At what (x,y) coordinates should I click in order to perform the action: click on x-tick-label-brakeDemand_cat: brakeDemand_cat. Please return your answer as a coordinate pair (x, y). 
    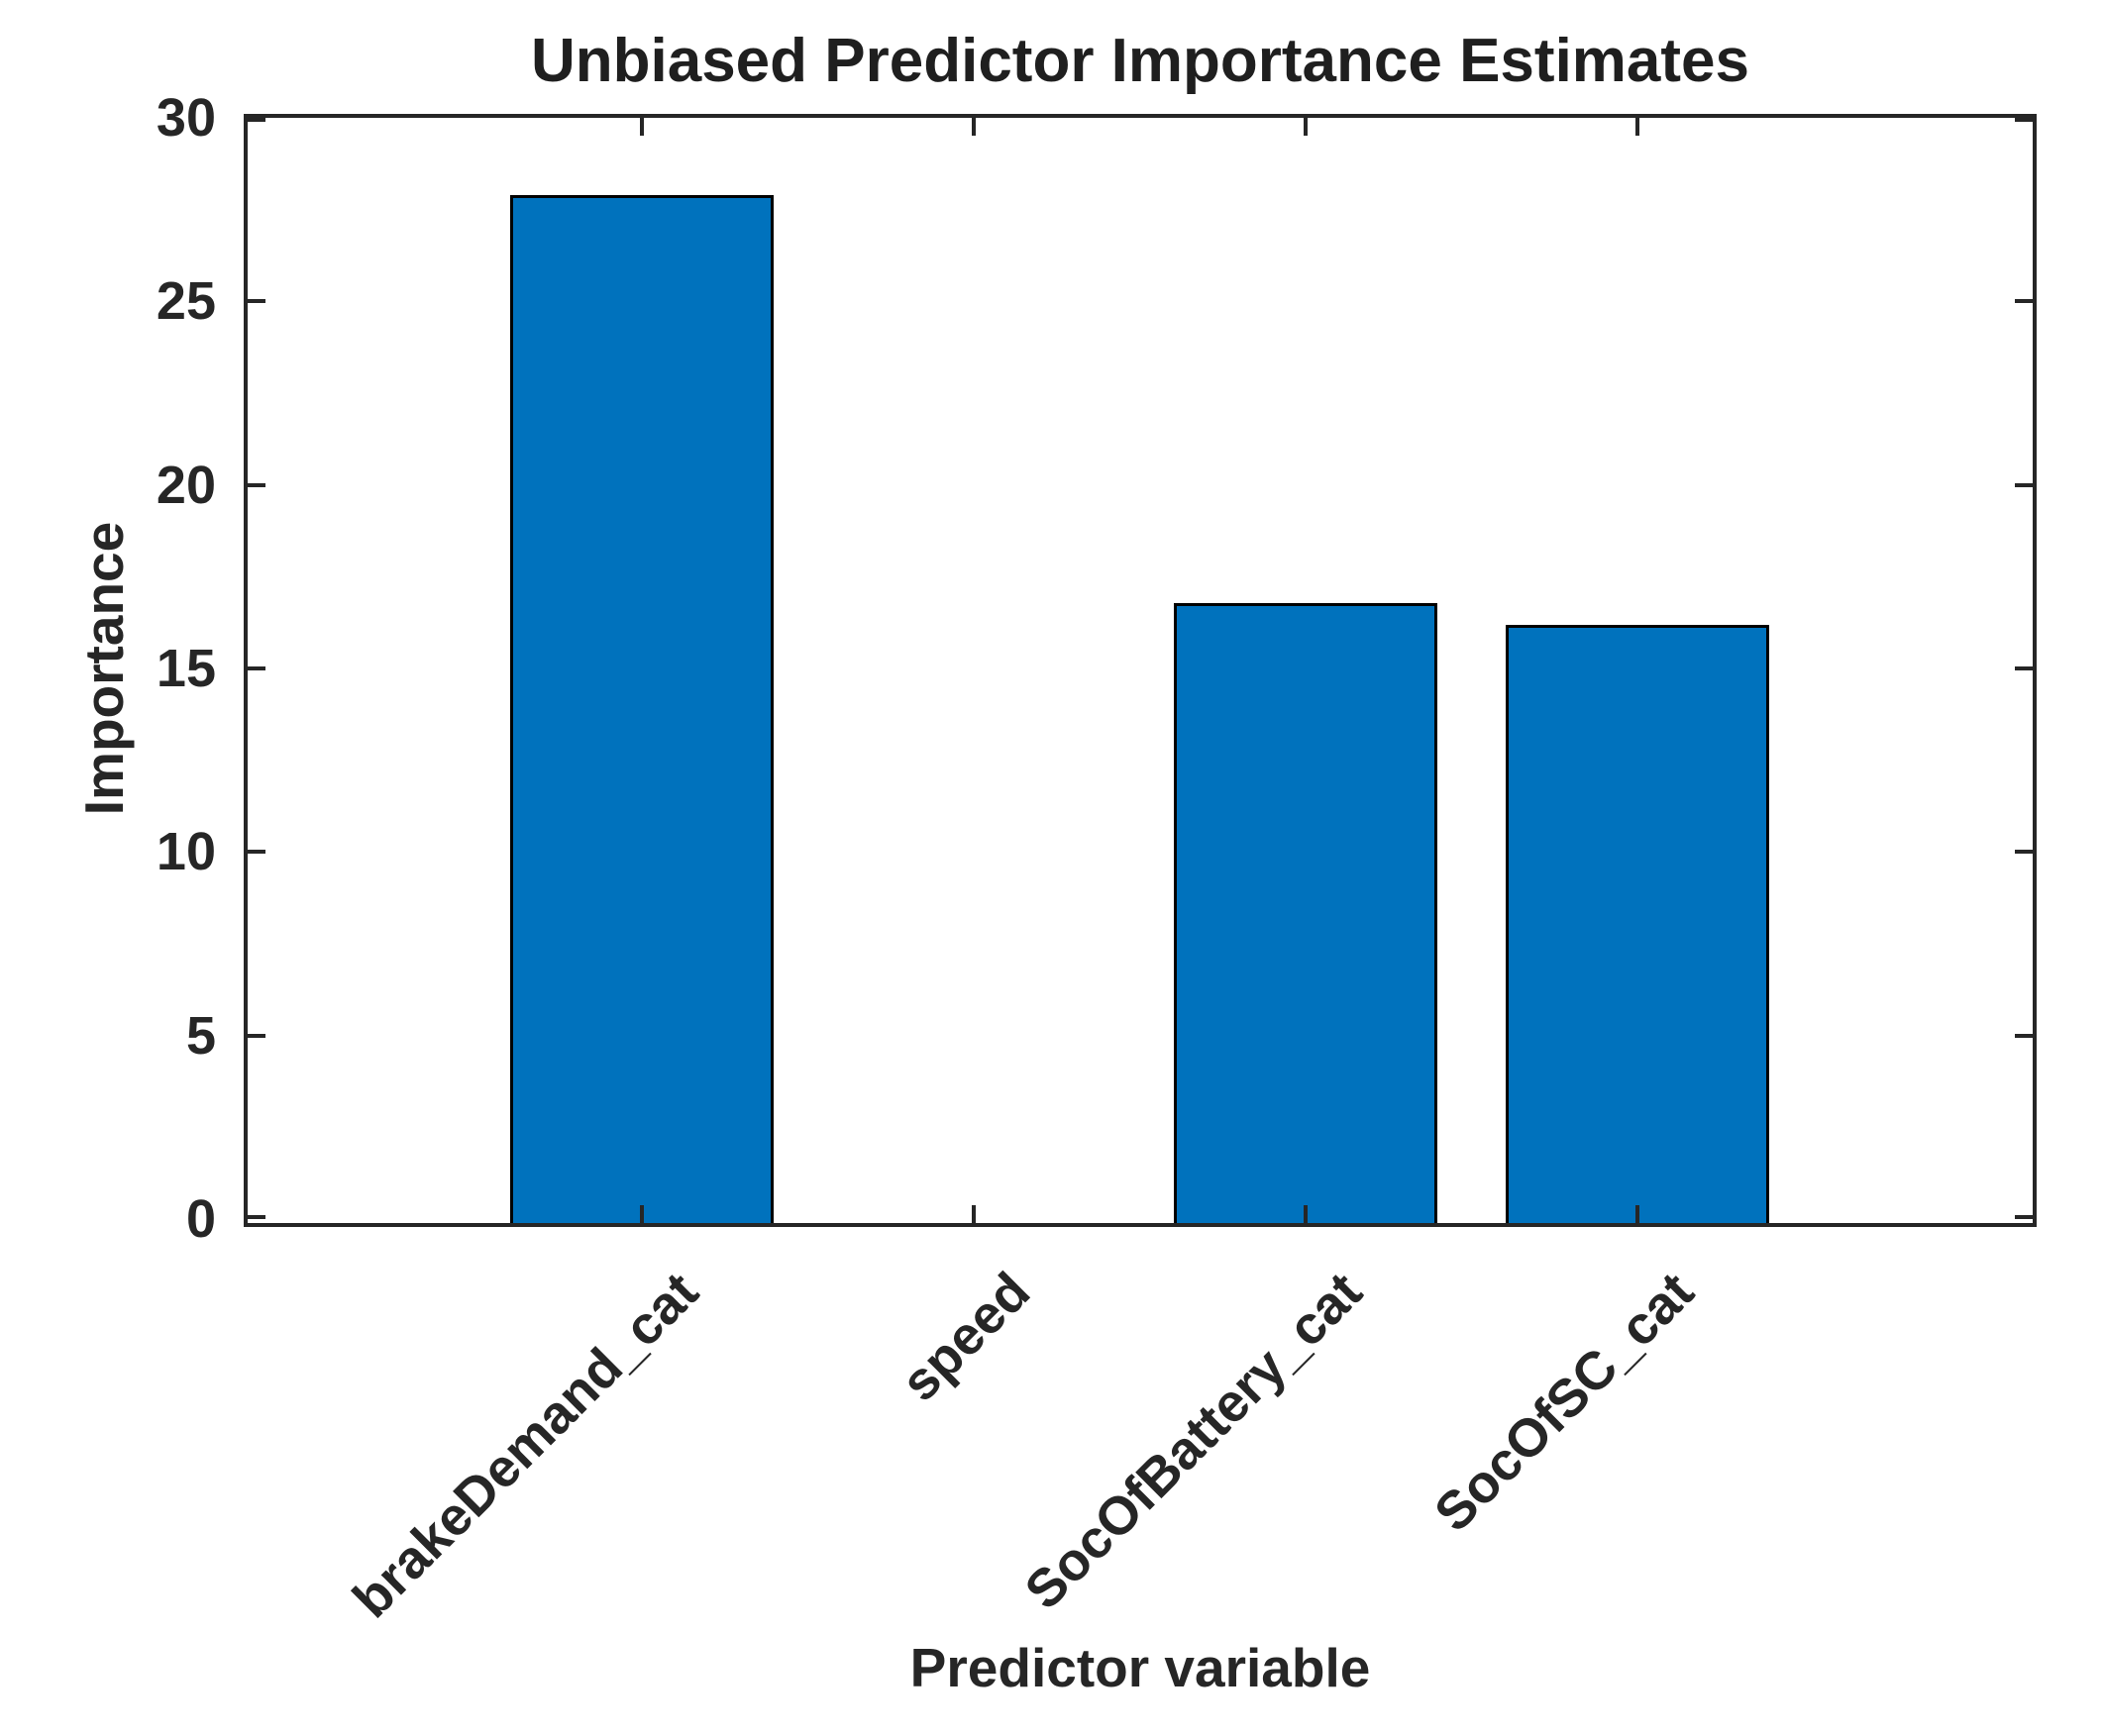
    Looking at the image, I should click on (525, 1445).